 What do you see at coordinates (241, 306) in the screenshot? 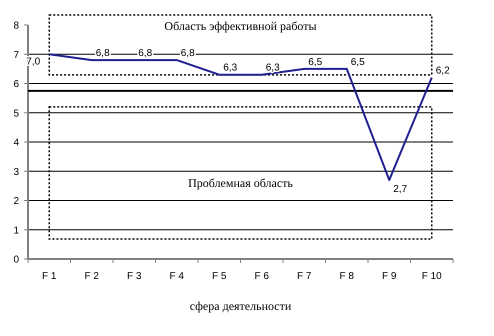
I see `x-axis-title: сфера деятельности` at bounding box center [241, 306].